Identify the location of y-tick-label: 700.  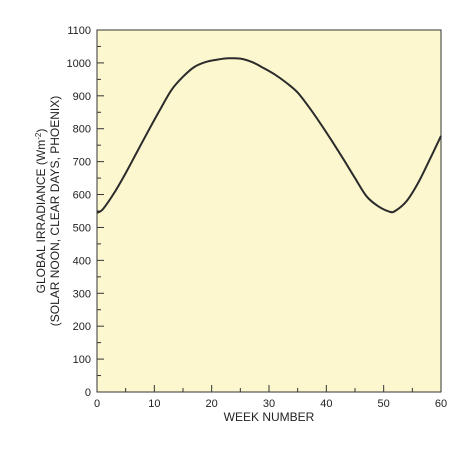
(82, 163).